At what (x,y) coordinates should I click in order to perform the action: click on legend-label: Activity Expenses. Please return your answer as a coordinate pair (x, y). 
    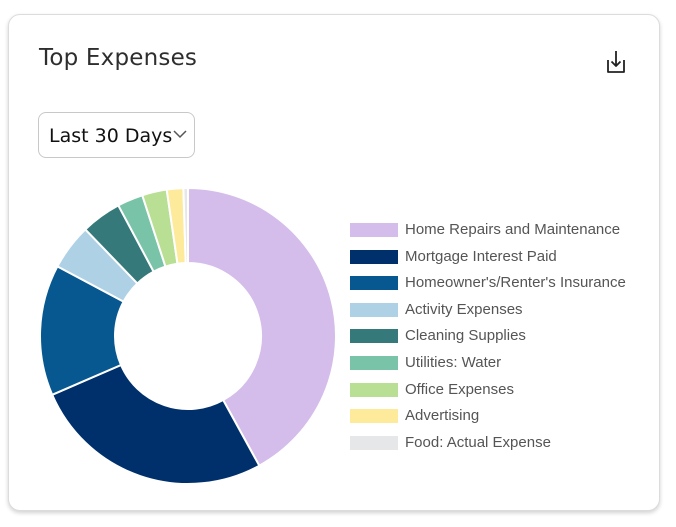
    Looking at the image, I should click on (464, 309).